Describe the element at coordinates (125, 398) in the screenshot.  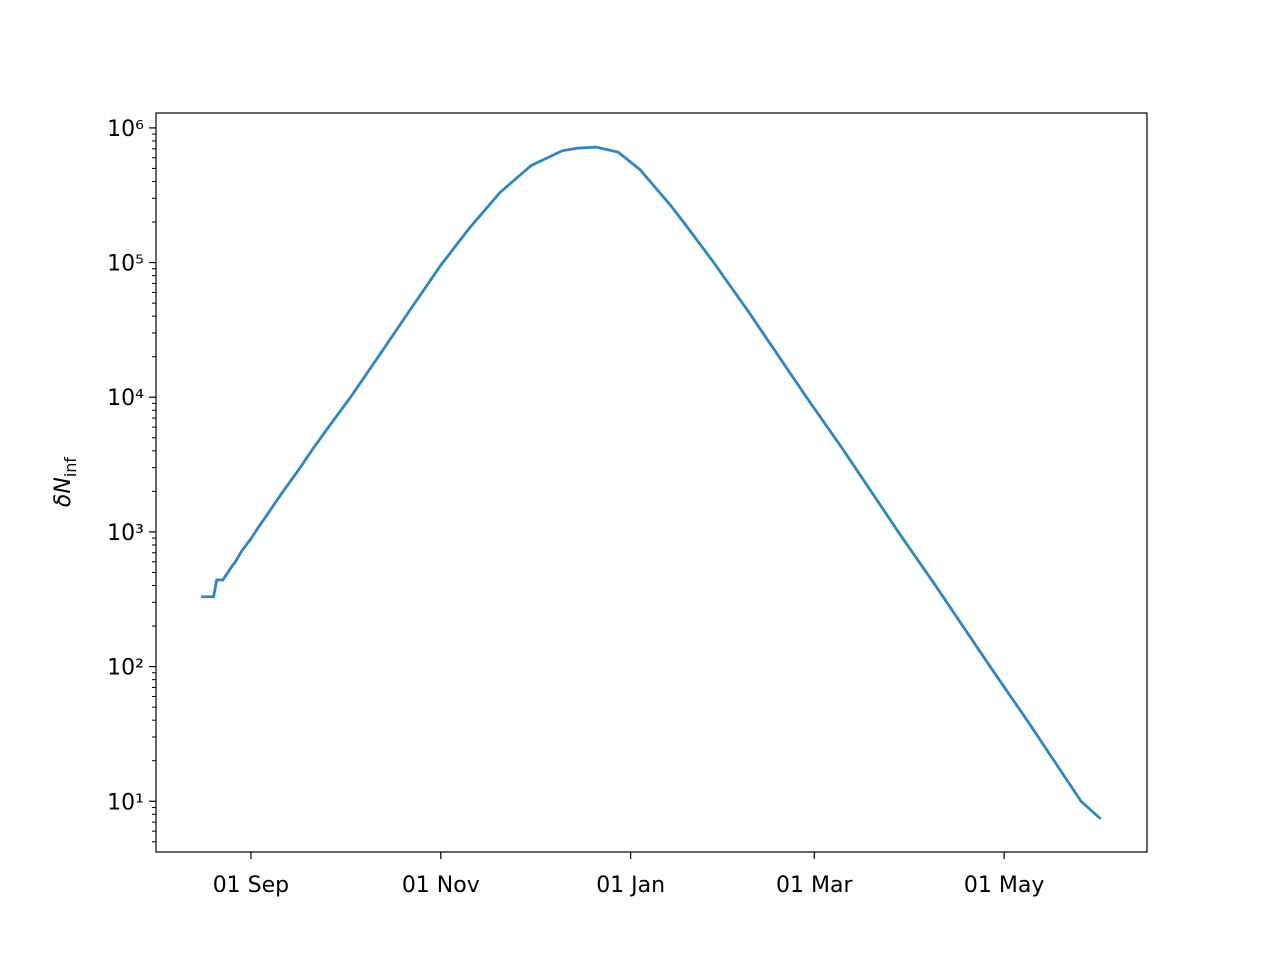
I see `y-tick-label: 10⁴` at that location.